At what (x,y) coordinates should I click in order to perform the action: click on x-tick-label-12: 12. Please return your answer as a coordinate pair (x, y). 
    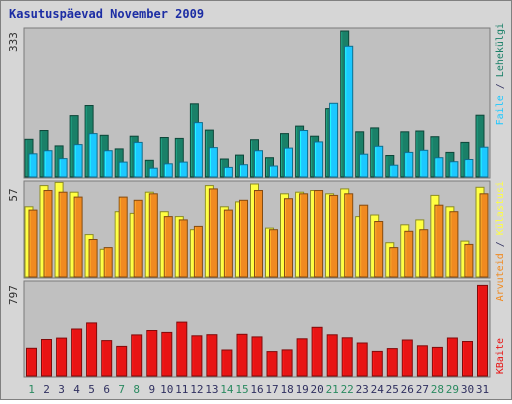
    Looking at the image, I should click on (196, 389).